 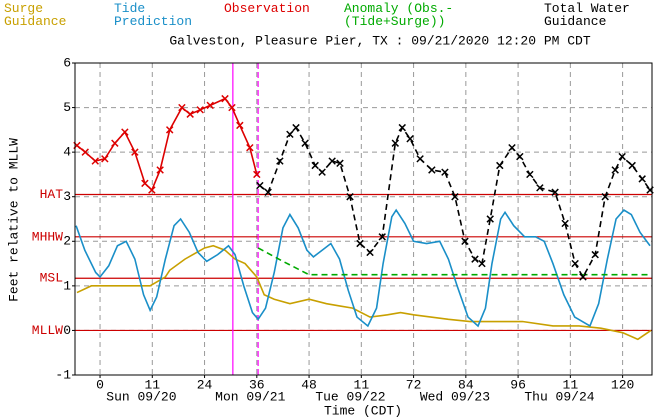 I want to click on day-label: Tue 09/22, so click(x=350, y=396).